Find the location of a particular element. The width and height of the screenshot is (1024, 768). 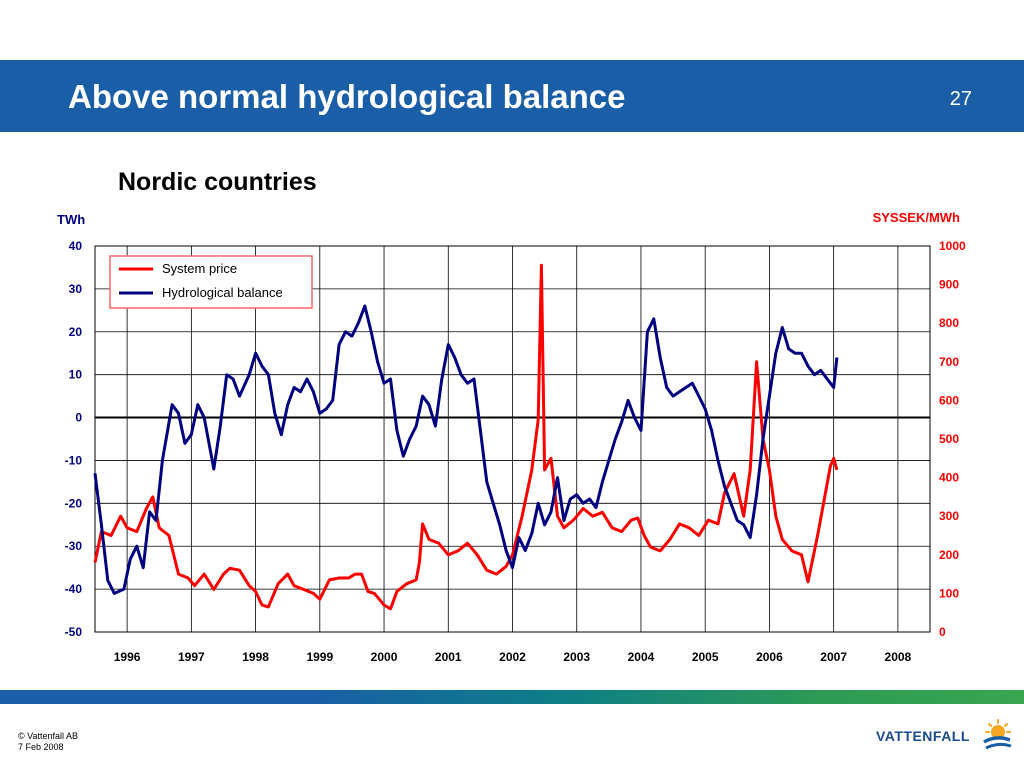

y-left-tick-label: -20 is located at coordinates (74, 503).